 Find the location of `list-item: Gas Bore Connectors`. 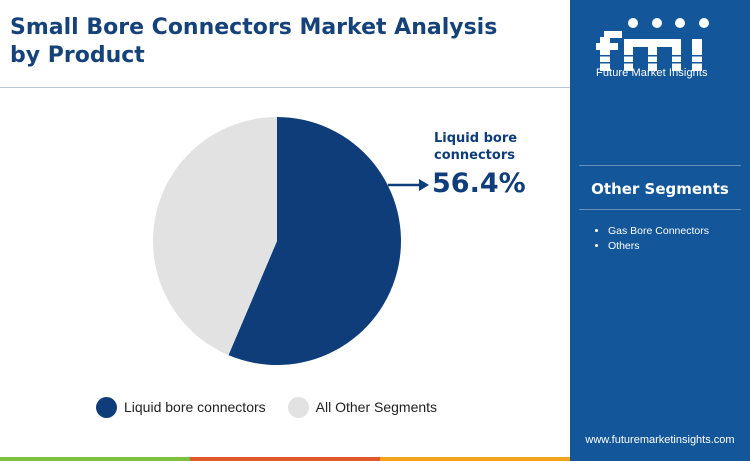

list-item: Gas Bore Connectors is located at coordinates (658, 231).